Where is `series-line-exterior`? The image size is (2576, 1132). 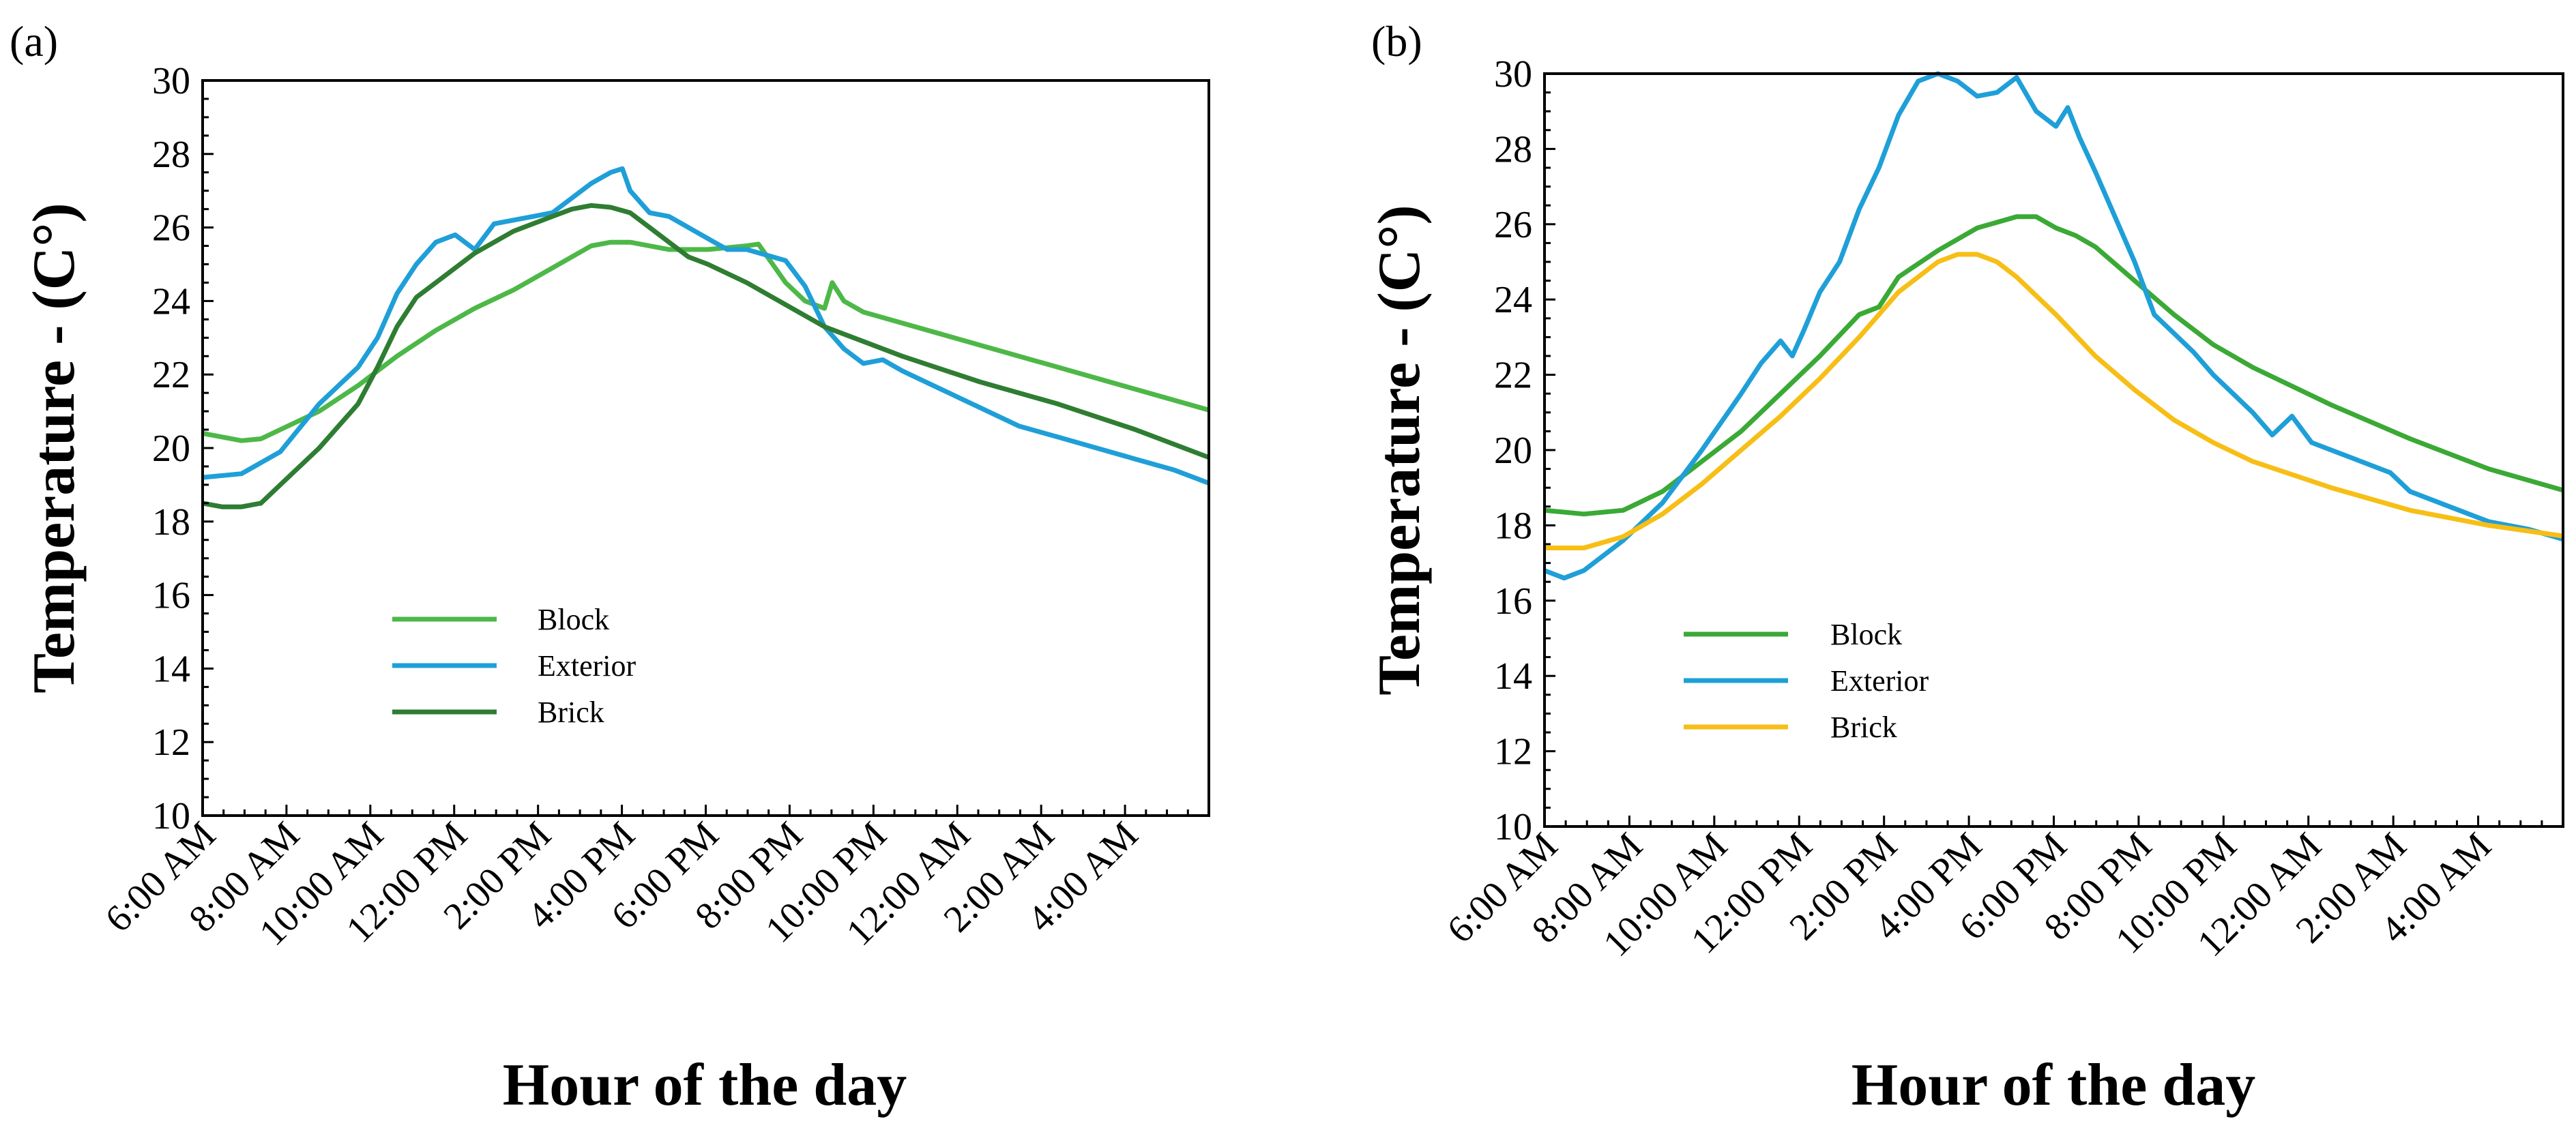 series-line-exterior is located at coordinates (706, 326).